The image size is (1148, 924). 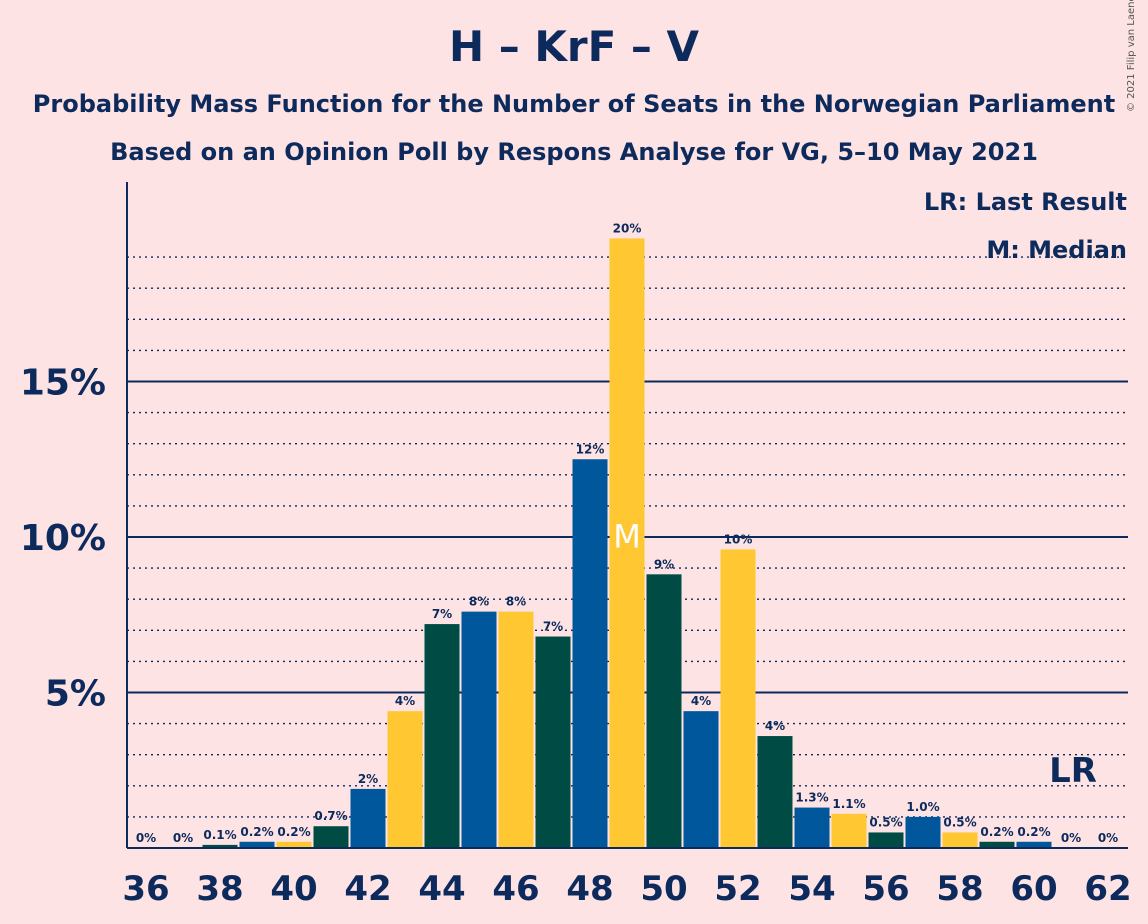 What do you see at coordinates (515, 889) in the screenshot?
I see `x-tick-label: 46` at bounding box center [515, 889].